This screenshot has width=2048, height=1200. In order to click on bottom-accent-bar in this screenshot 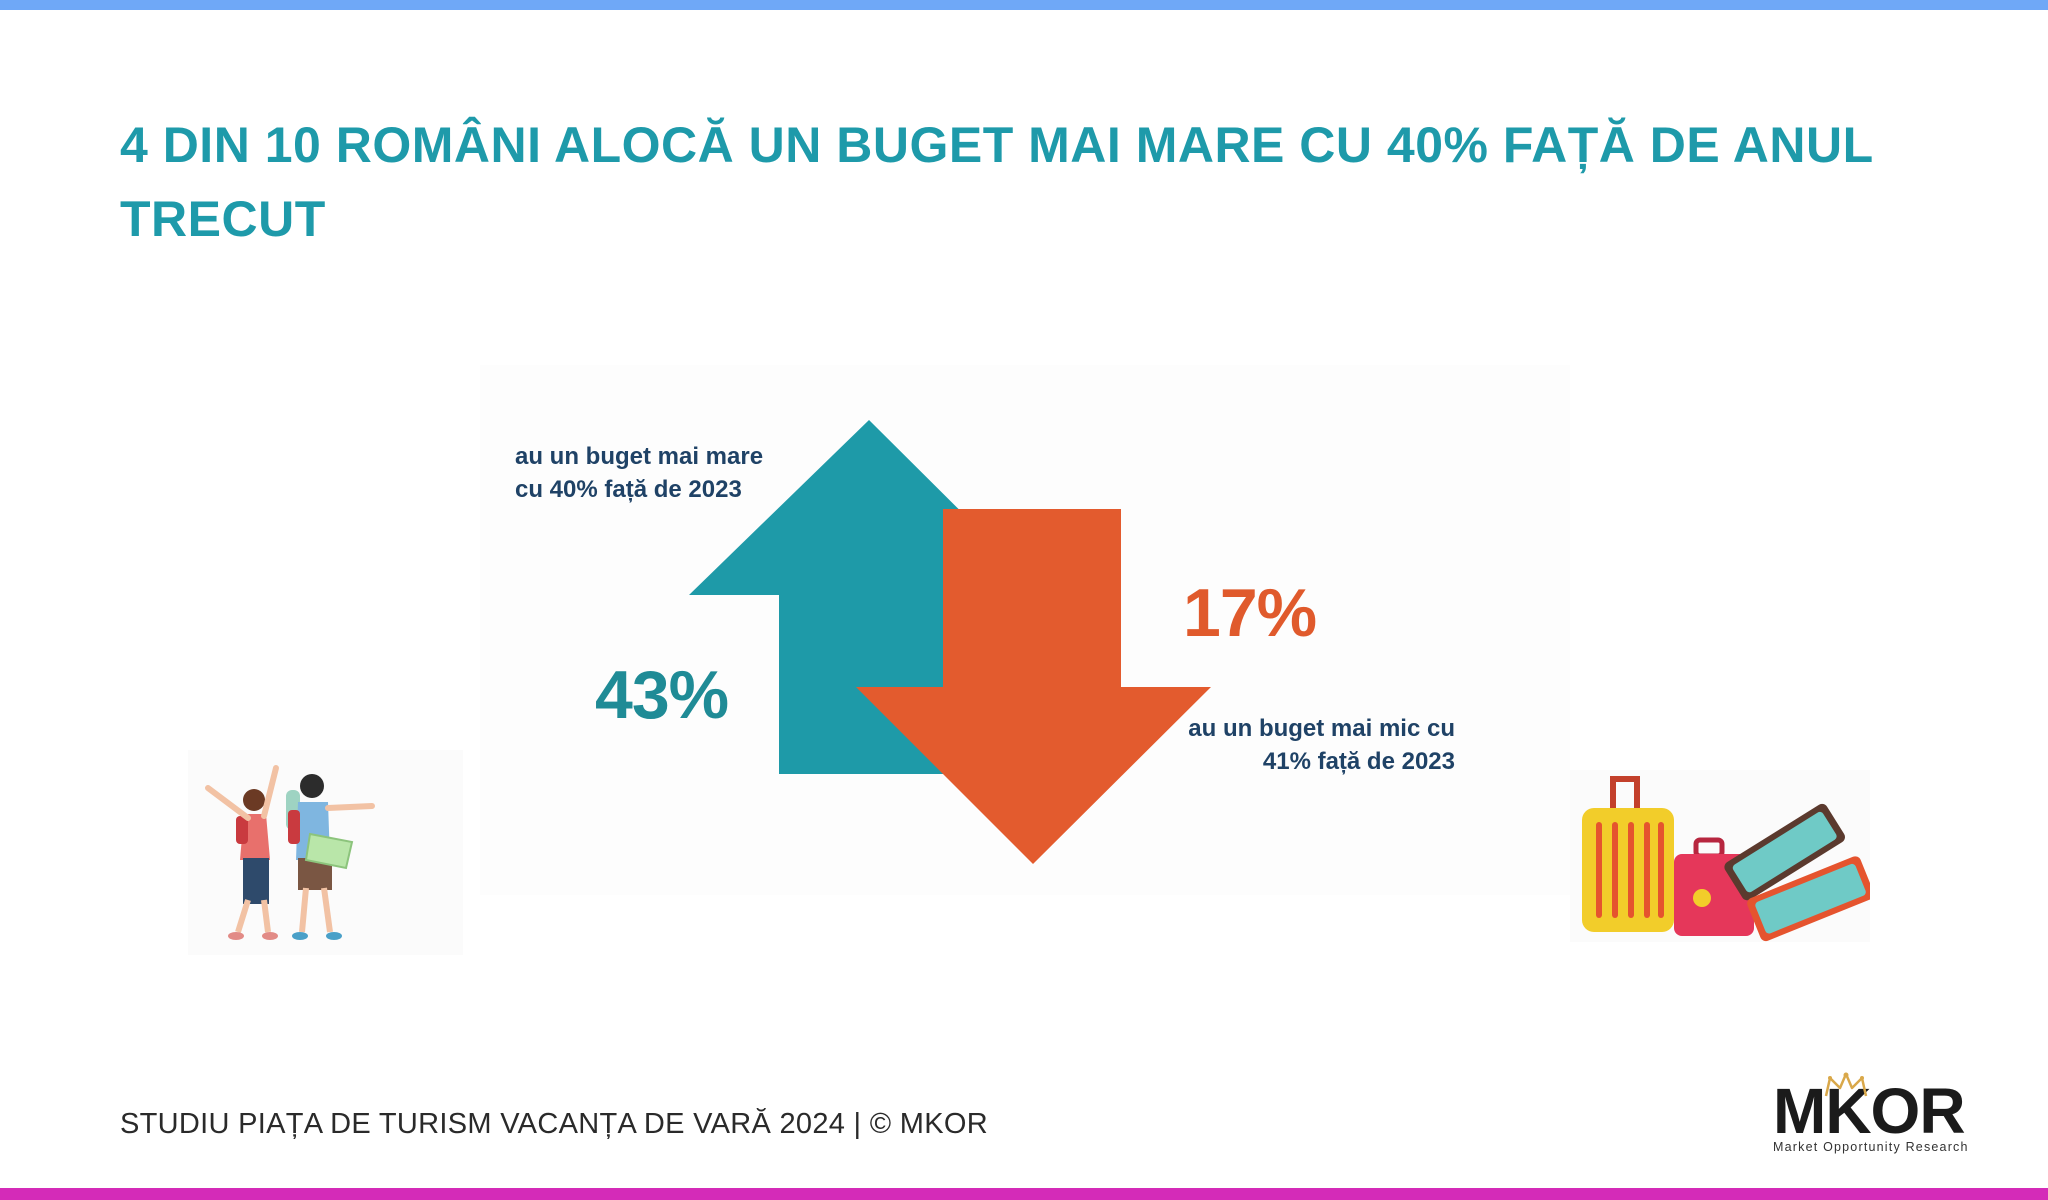, I will do `click(1024, 1194)`.